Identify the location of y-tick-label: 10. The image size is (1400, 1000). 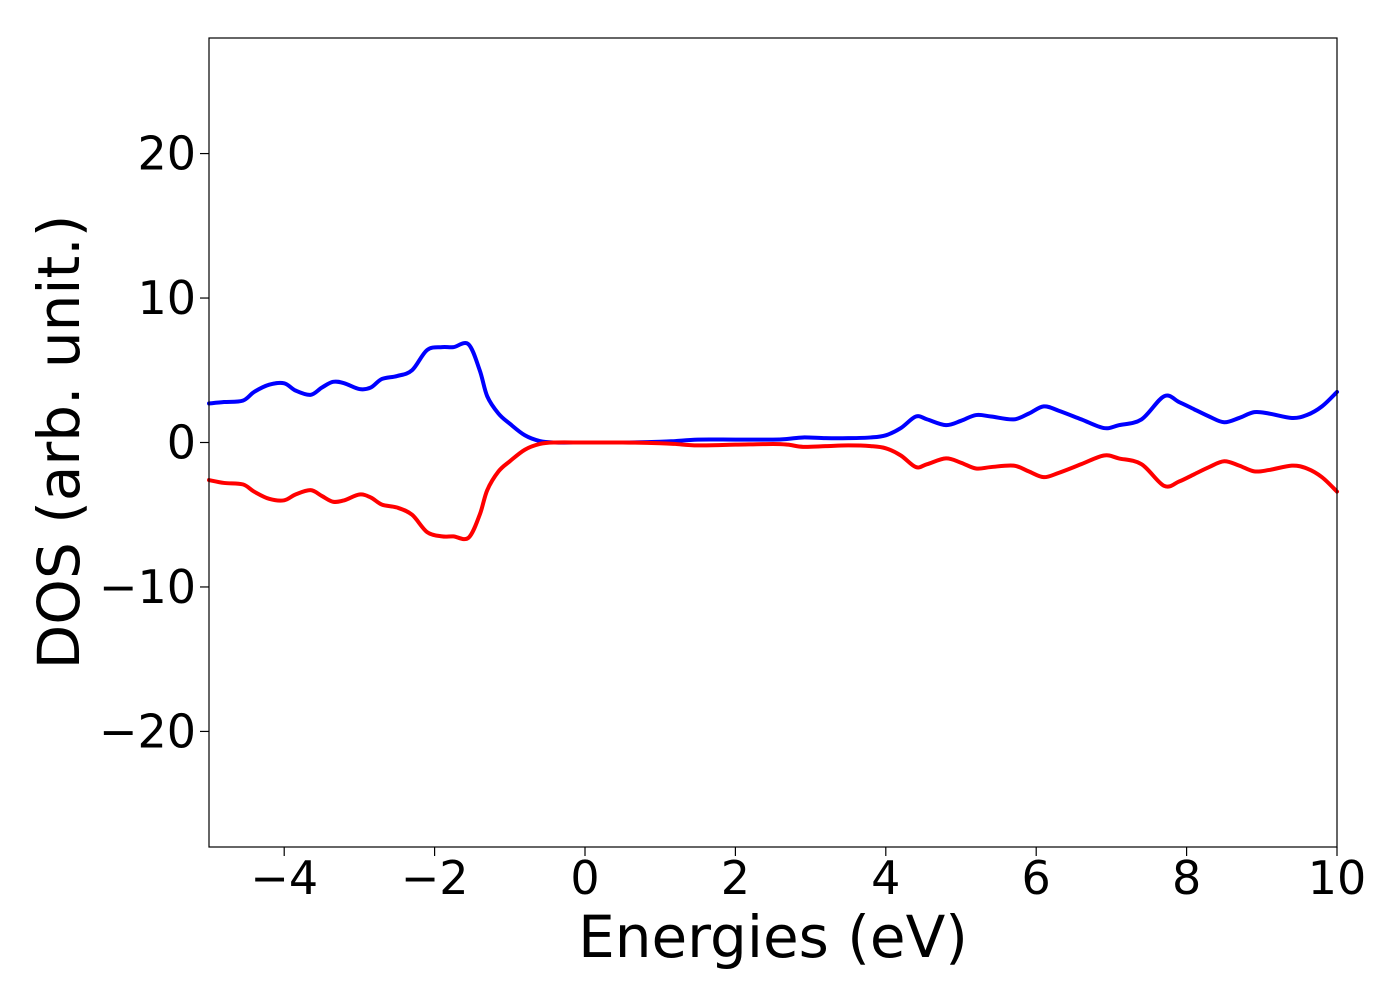
(166, 298).